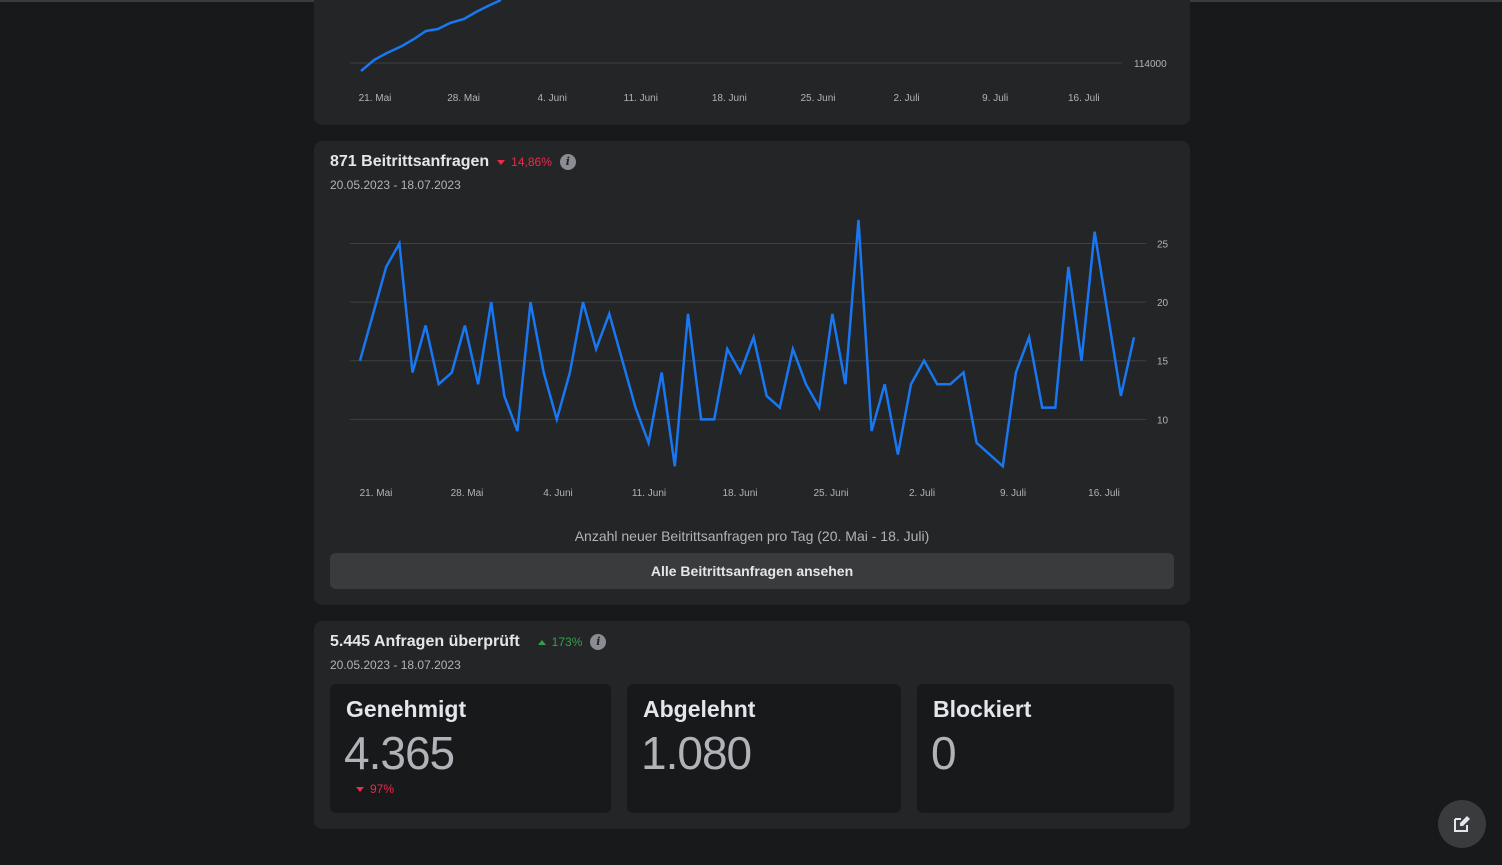  Describe the element at coordinates (995, 98) in the screenshot. I see `top-x-tick: 9. Juli` at that location.